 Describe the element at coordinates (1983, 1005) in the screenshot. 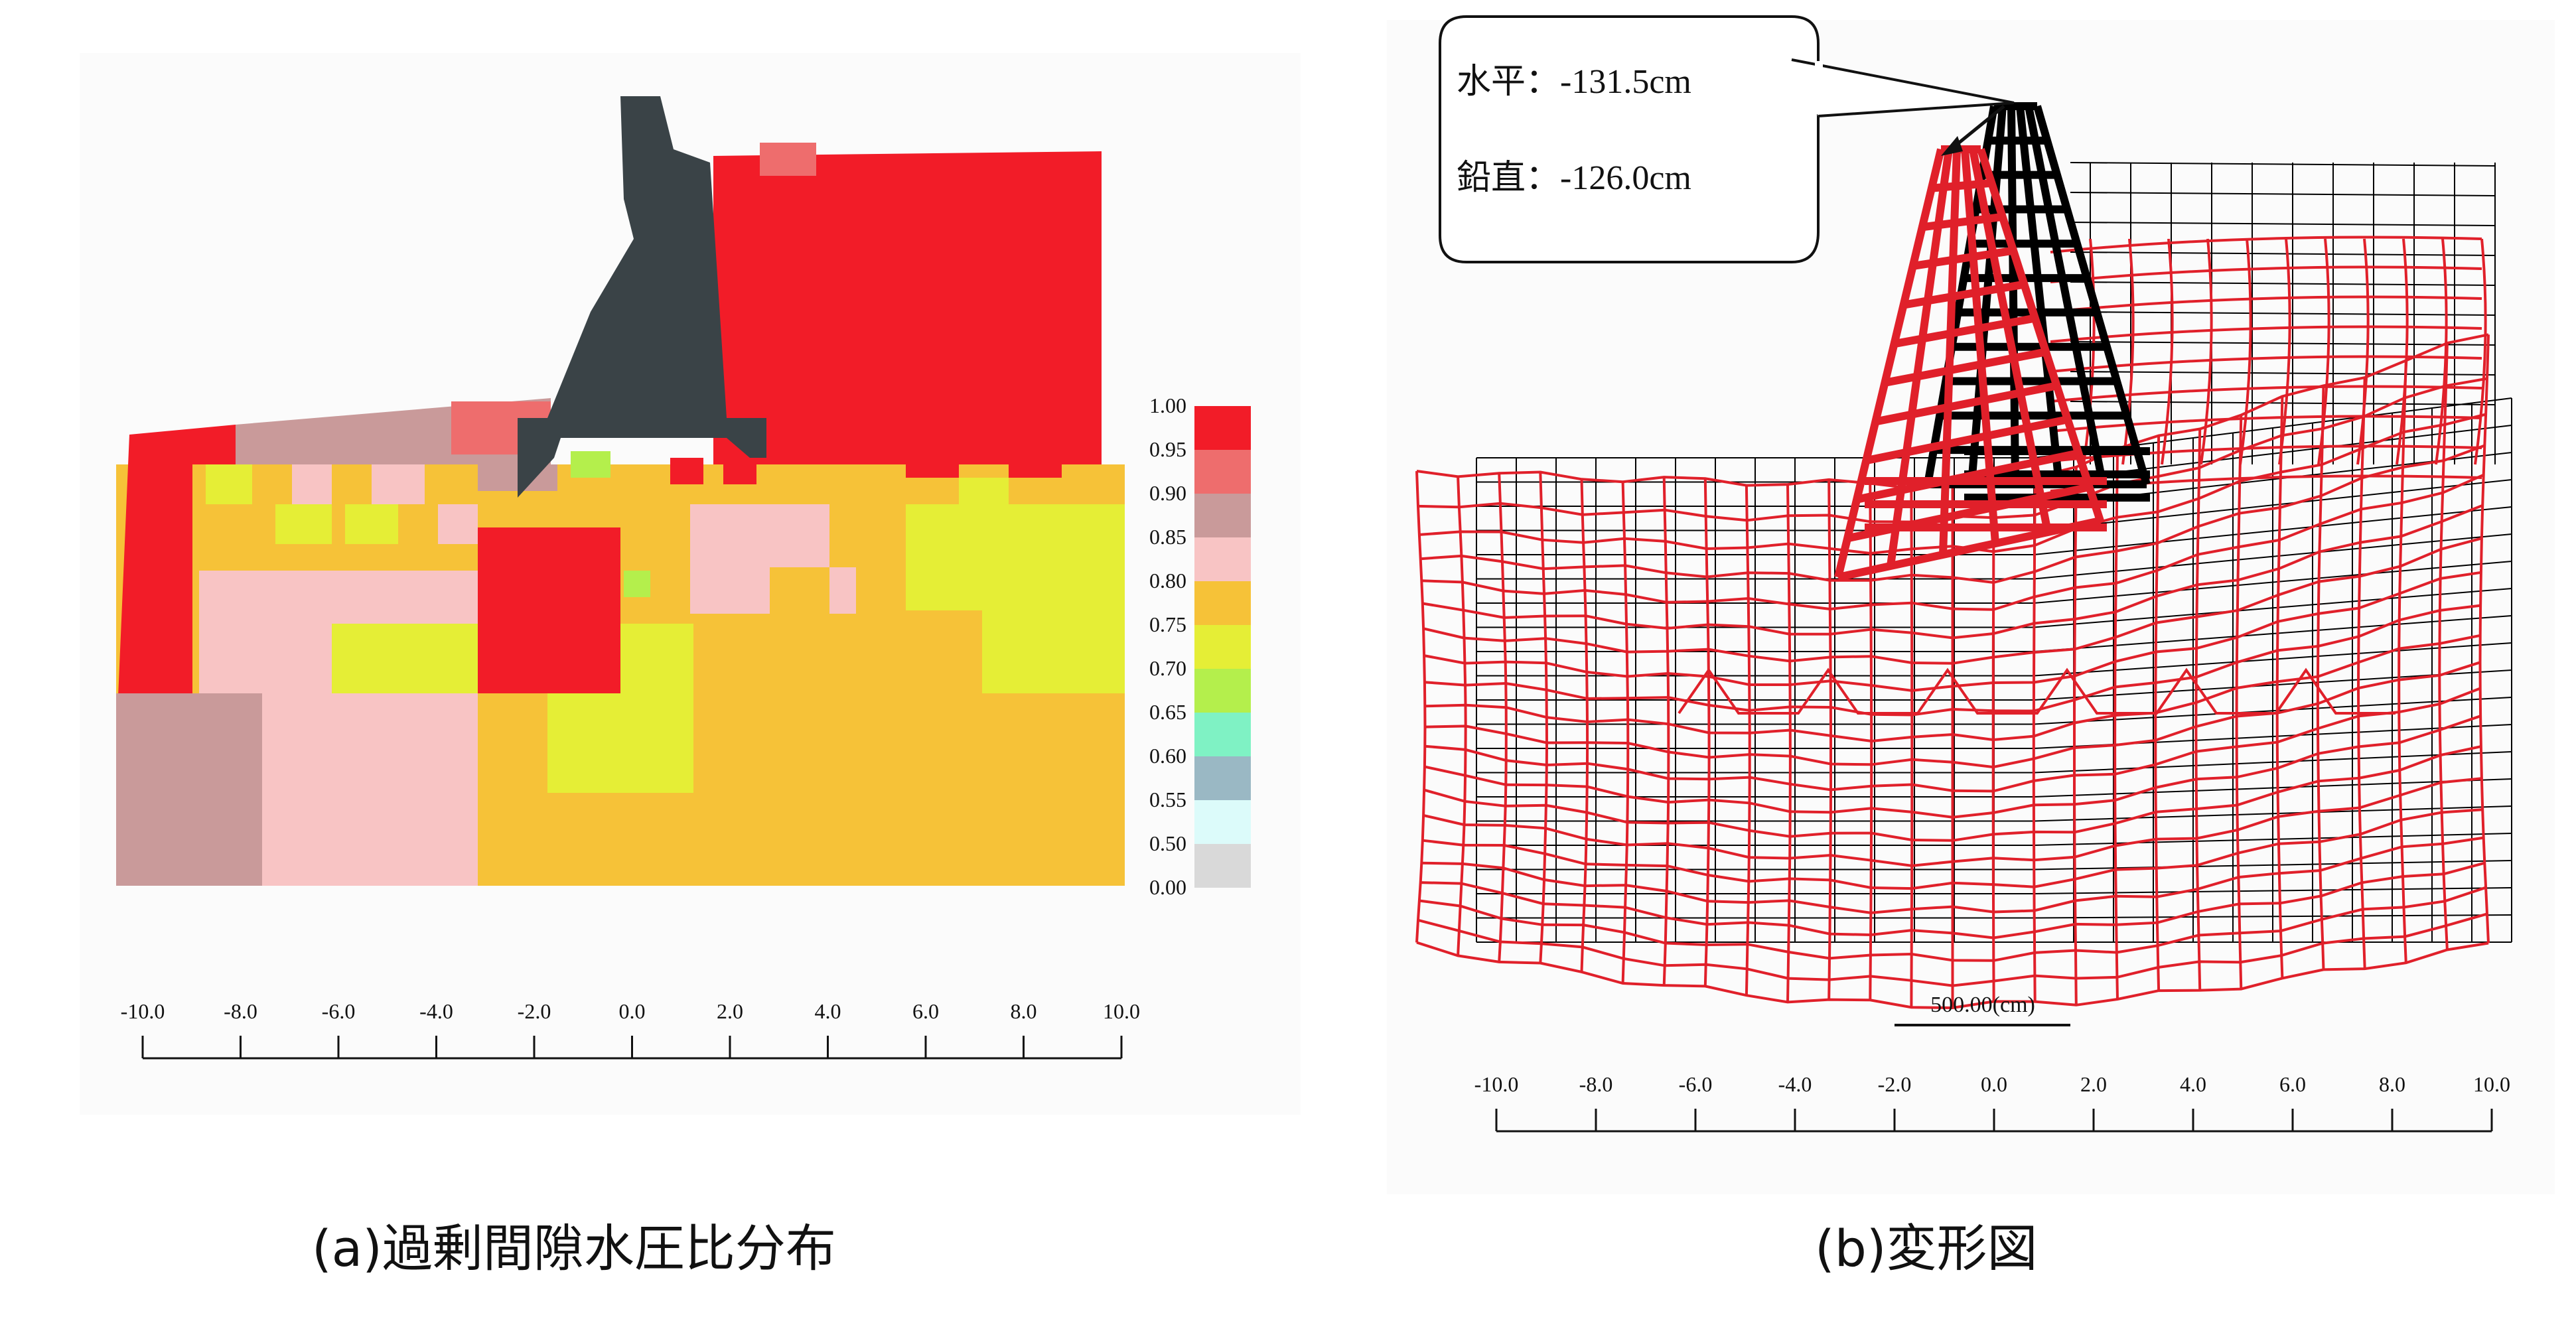

I see `scale-bar-label: 500.00(cm)` at that location.